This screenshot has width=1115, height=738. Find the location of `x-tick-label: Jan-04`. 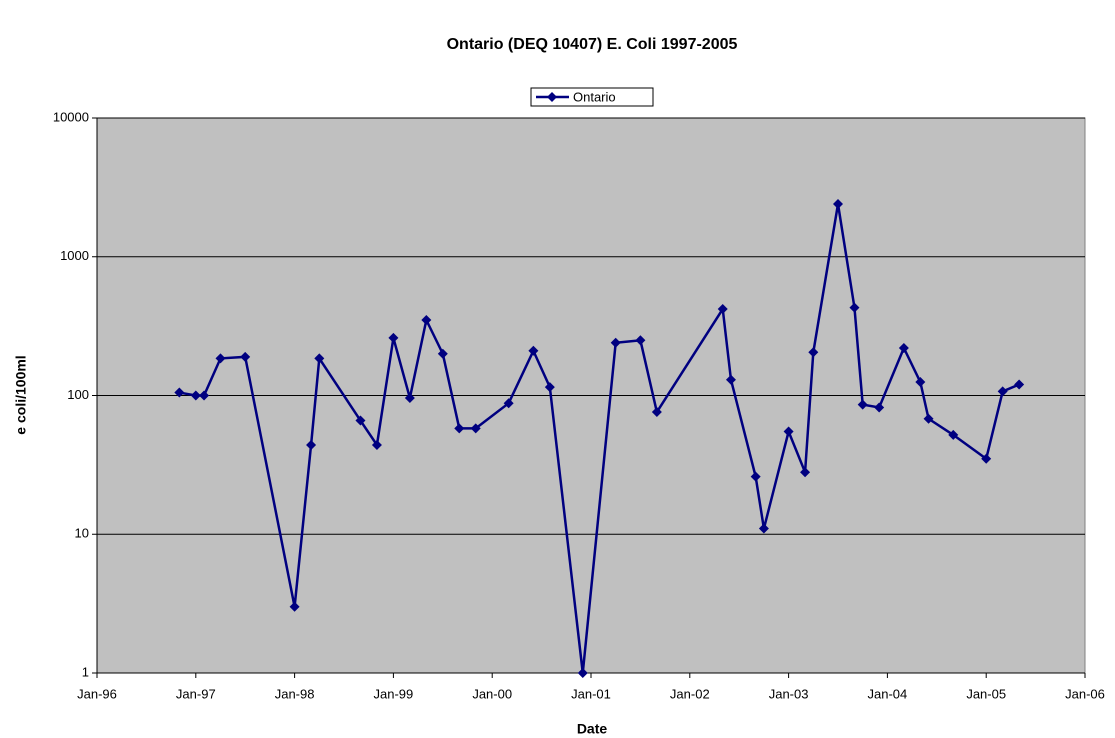

x-tick-label: Jan-04 is located at coordinates (888, 693).